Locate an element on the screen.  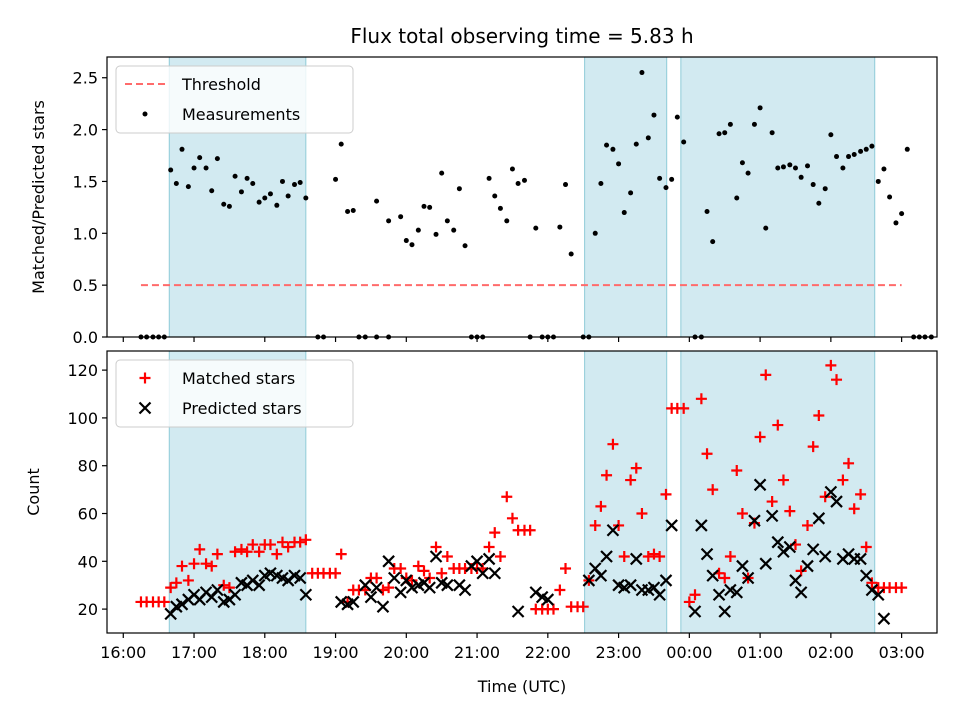
legend-matched-swatch is located at coordinates (145, 378).